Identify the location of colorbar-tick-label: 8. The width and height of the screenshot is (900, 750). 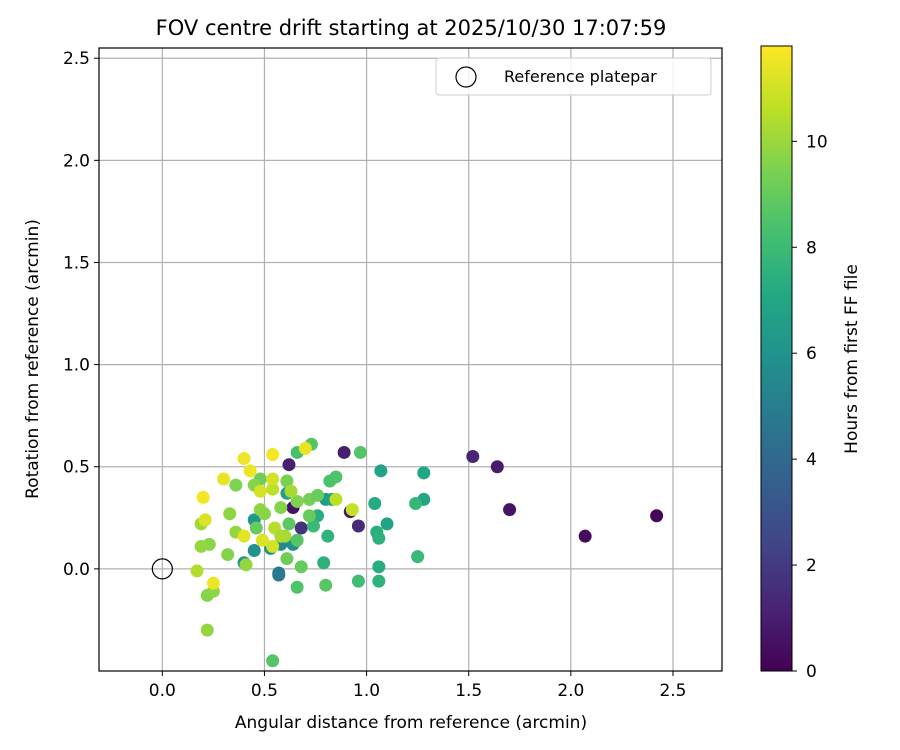
(811, 248).